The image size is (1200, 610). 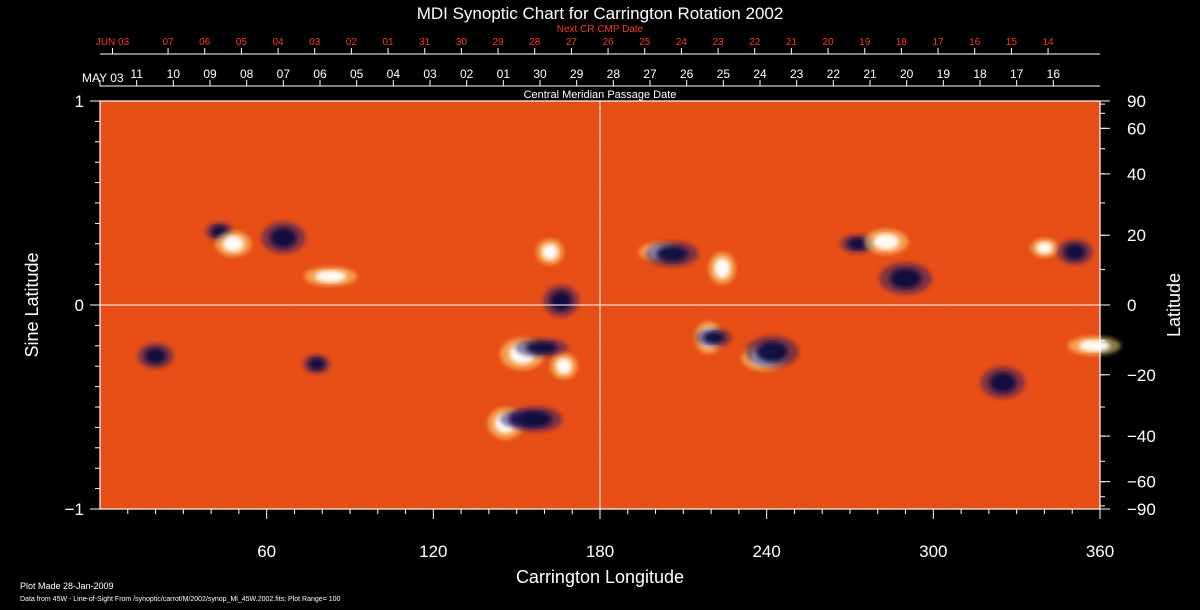 I want to click on next-cr-tick-label: 01, so click(x=388, y=42).